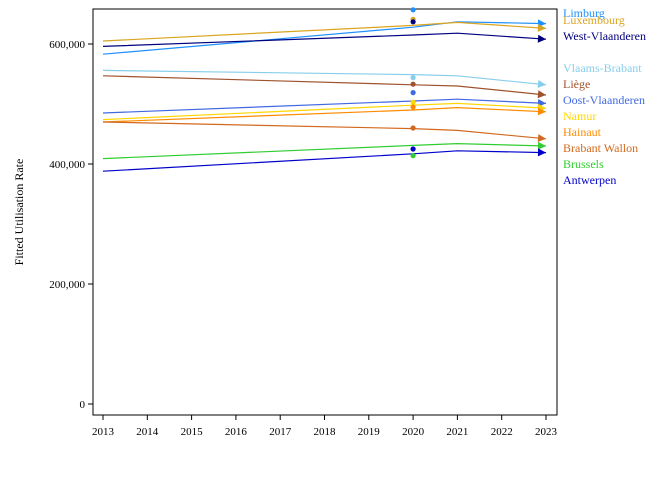 This screenshot has height=480, width=672. I want to click on x-tick-label: 2023, so click(546, 432).